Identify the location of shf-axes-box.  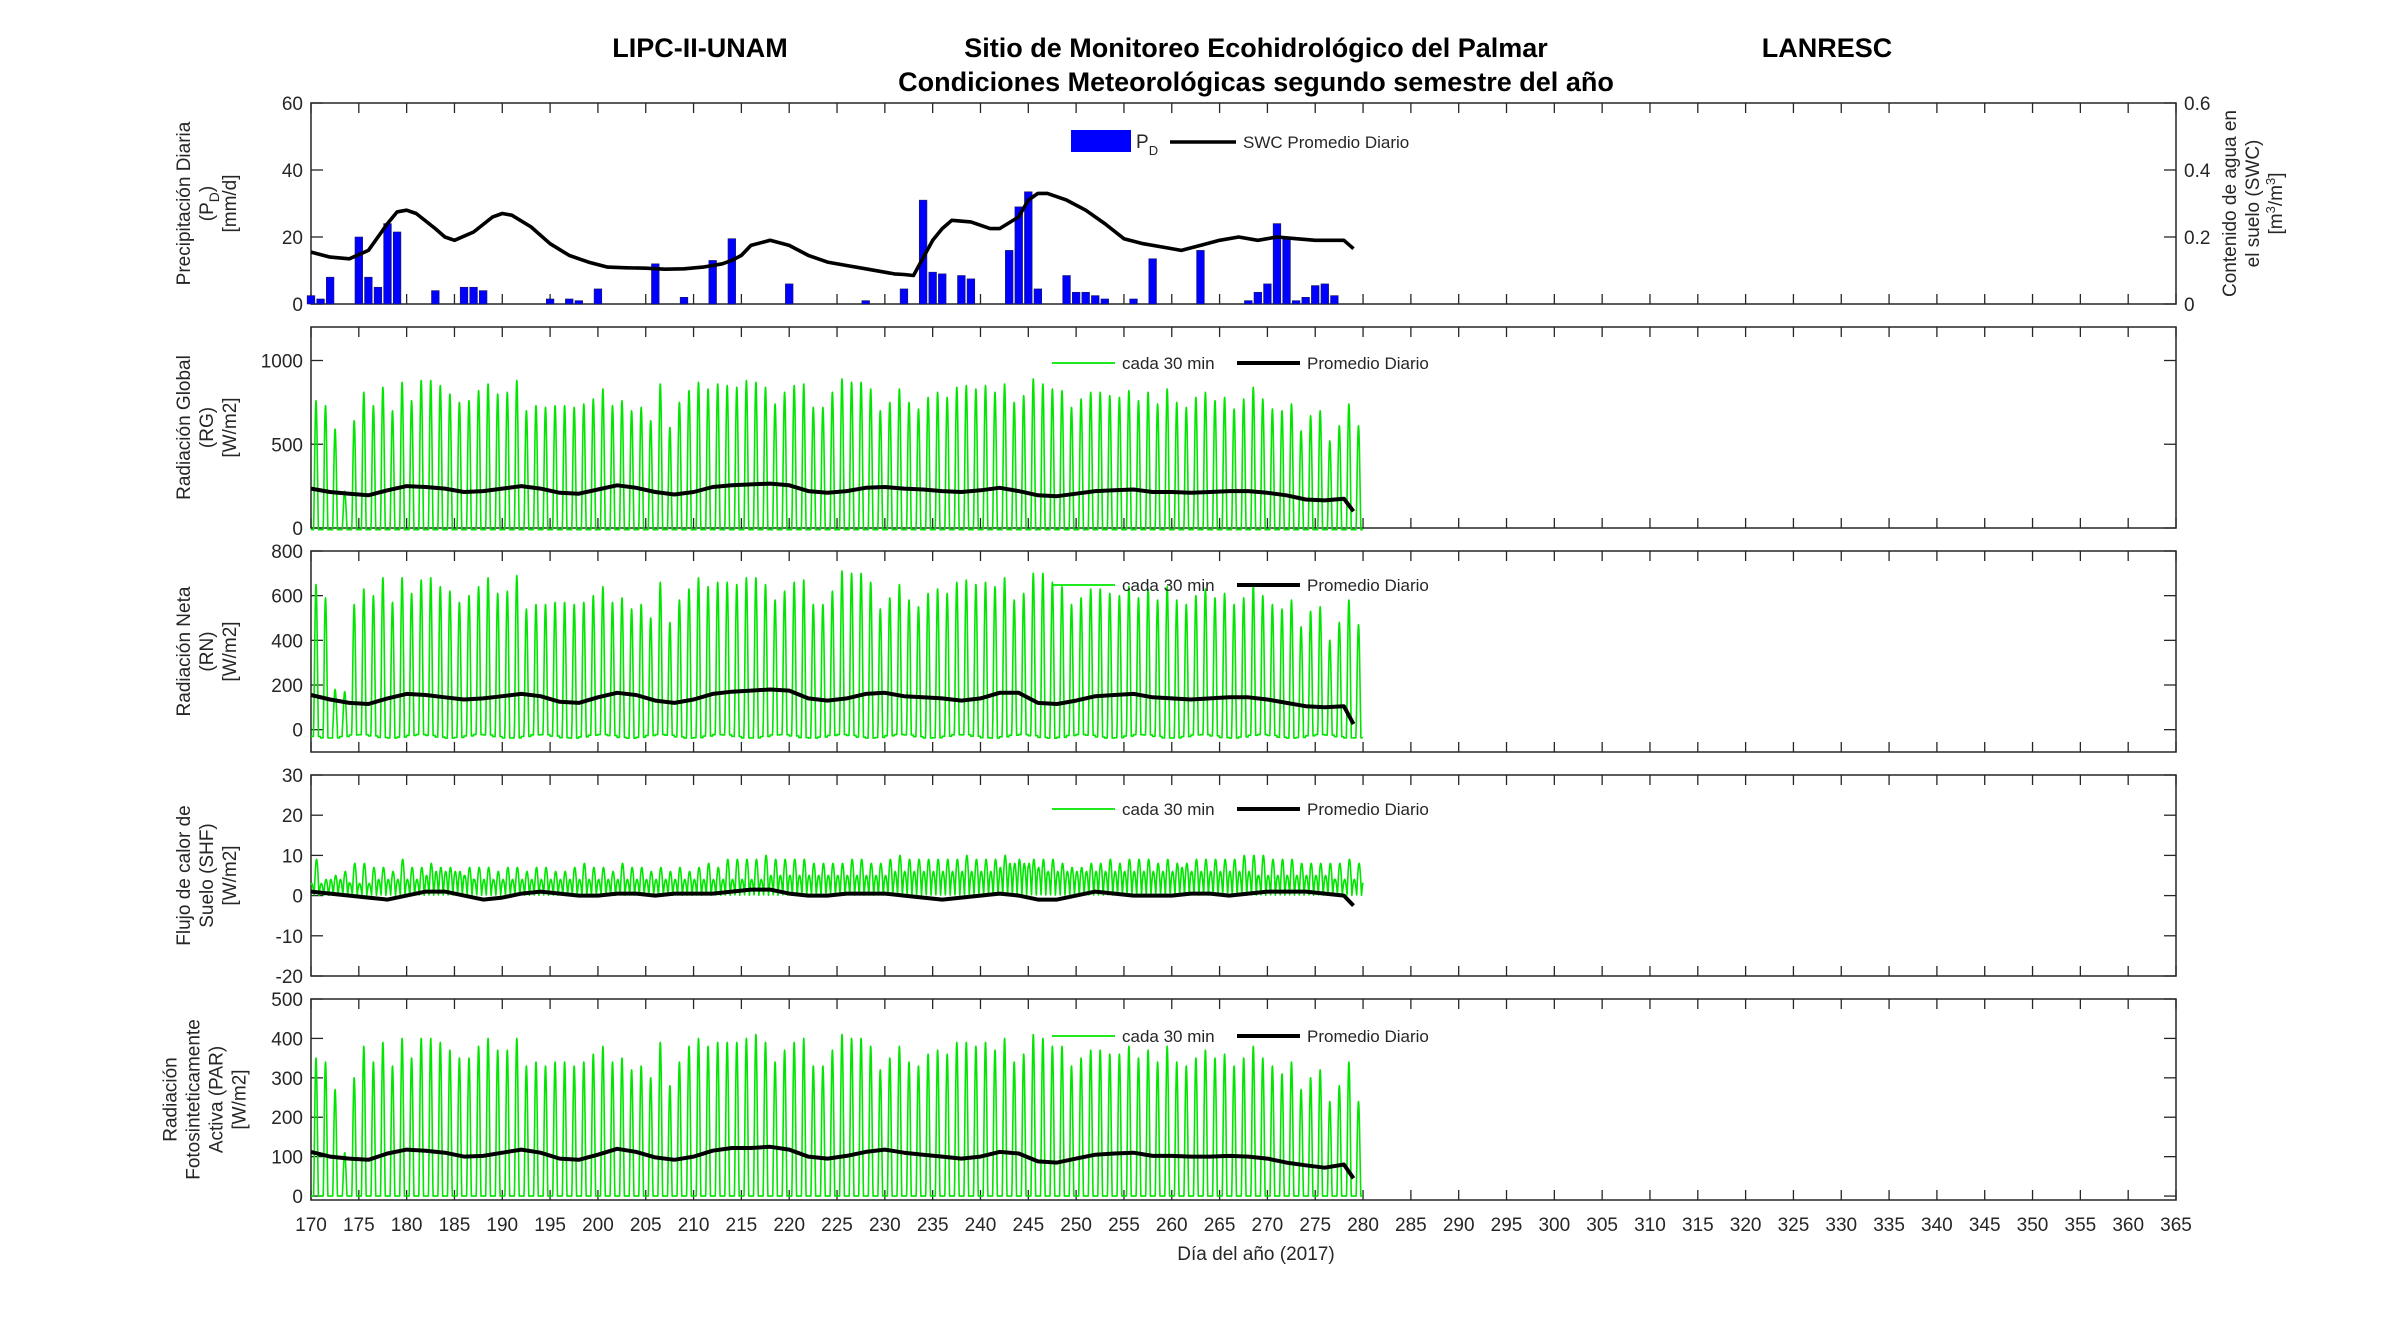
(1243, 875).